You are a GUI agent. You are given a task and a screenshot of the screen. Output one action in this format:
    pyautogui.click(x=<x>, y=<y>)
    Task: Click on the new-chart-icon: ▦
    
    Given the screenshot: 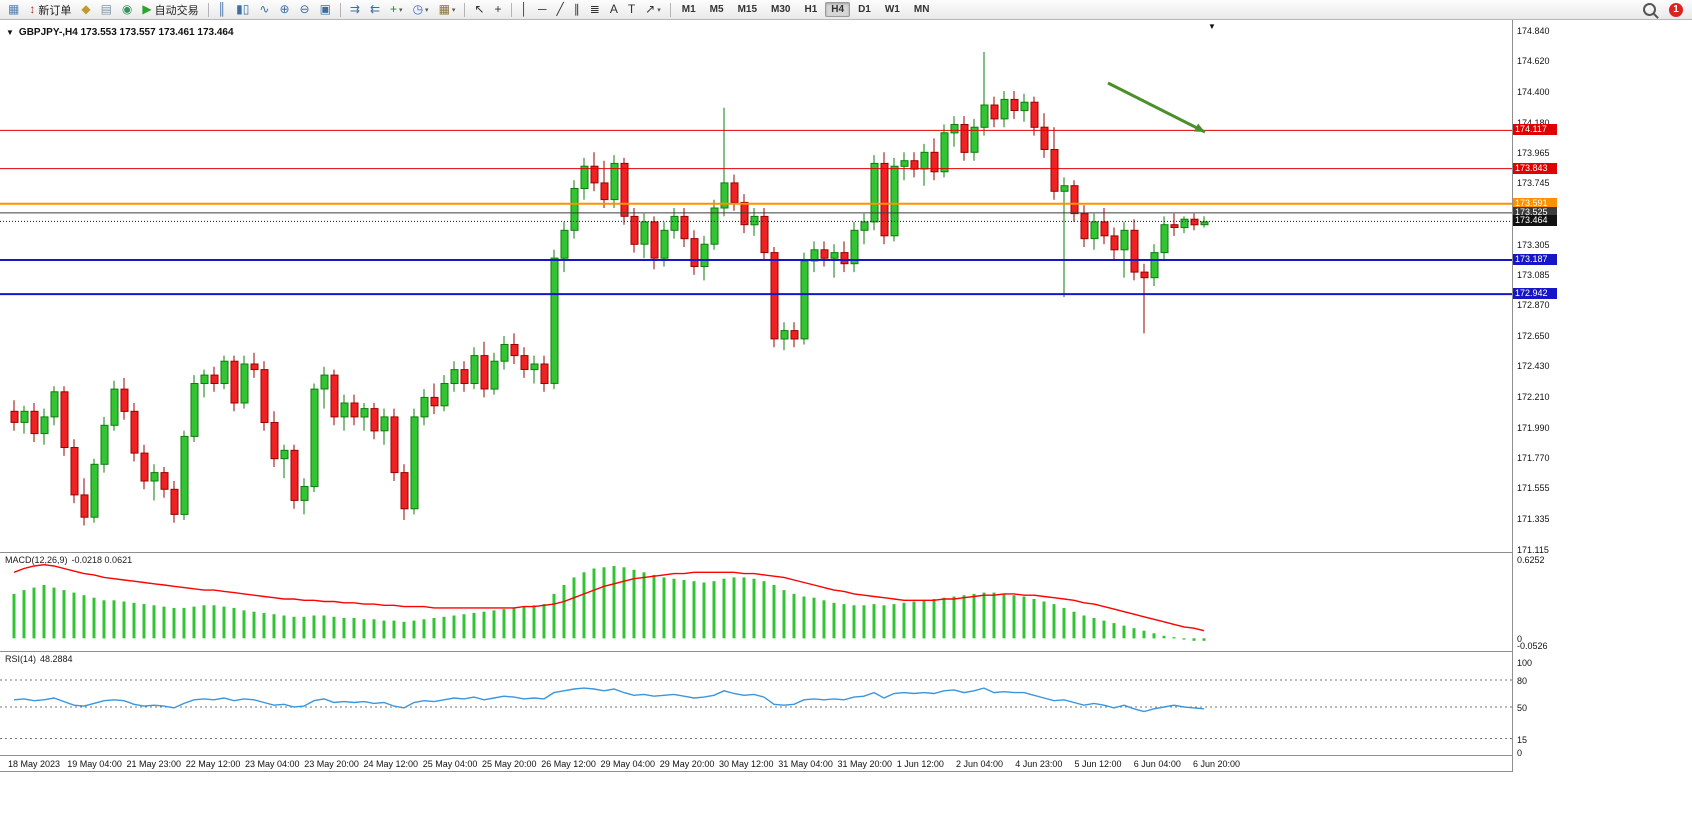 What is the action you would take?
    pyautogui.click(x=14, y=9)
    